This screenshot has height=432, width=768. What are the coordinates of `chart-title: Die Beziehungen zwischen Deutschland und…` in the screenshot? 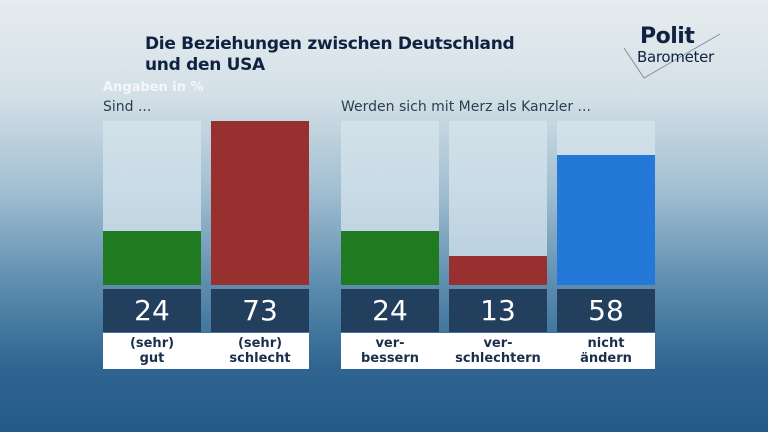 It's located at (330, 55).